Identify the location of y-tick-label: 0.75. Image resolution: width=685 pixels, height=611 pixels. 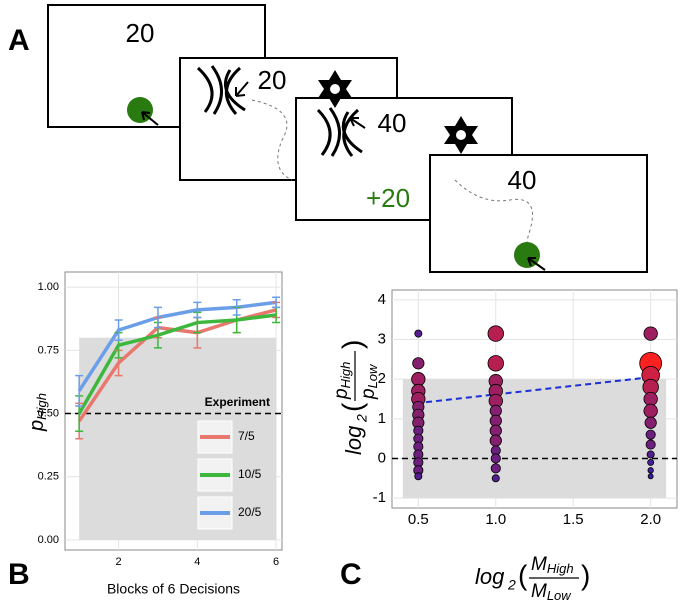
(48, 350).